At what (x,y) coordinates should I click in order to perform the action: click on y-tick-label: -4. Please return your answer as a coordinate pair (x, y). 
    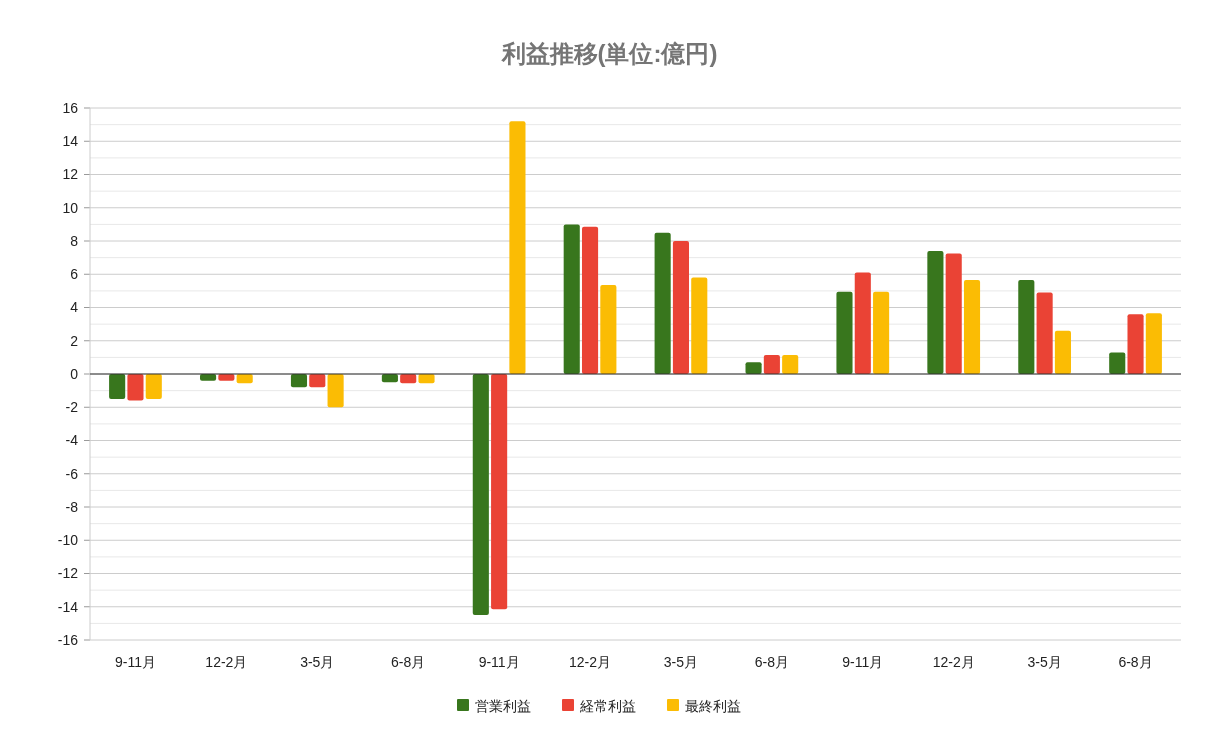
    Looking at the image, I should click on (72, 440).